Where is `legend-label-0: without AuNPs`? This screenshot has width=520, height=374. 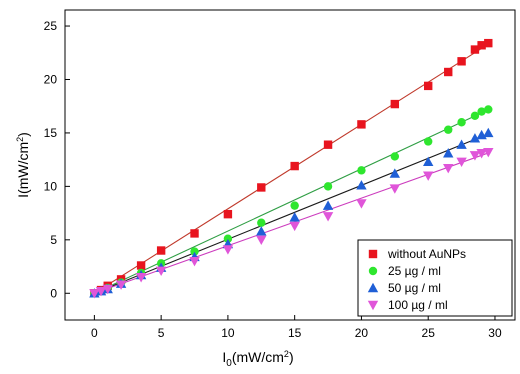 legend-label-0: without AuNPs is located at coordinates (426, 254).